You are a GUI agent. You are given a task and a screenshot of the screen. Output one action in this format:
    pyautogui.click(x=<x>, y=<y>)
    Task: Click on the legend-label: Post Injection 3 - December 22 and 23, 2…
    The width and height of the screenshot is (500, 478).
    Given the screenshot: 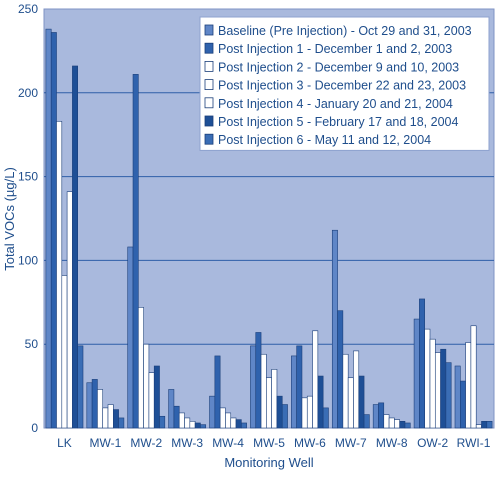 What is the action you would take?
    pyautogui.click(x=342, y=86)
    